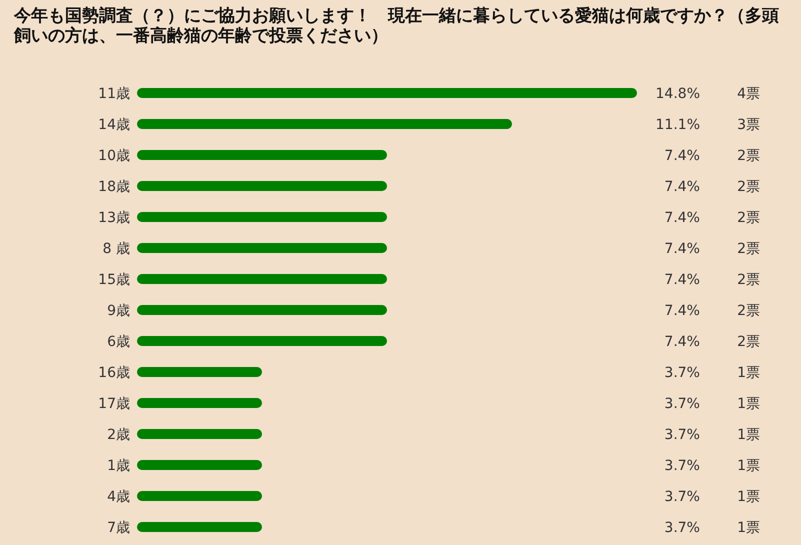 Image resolution: width=801 pixels, height=545 pixels. What do you see at coordinates (118, 342) in the screenshot?
I see `y-tick-label: 6歳` at bounding box center [118, 342].